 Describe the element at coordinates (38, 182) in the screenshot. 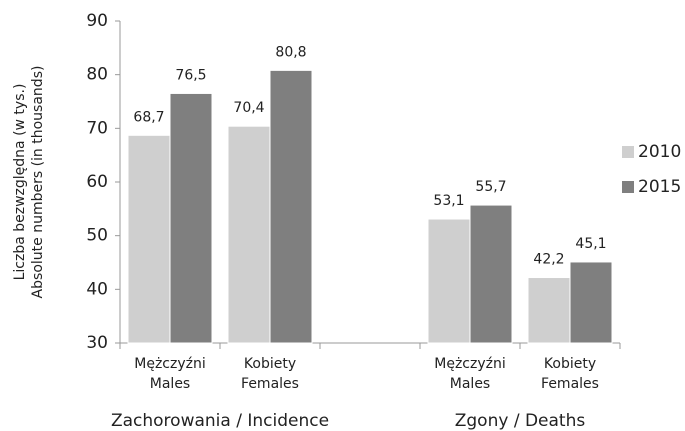

I see `y-axis-label: Absolute numbers (in thousands)` at that location.